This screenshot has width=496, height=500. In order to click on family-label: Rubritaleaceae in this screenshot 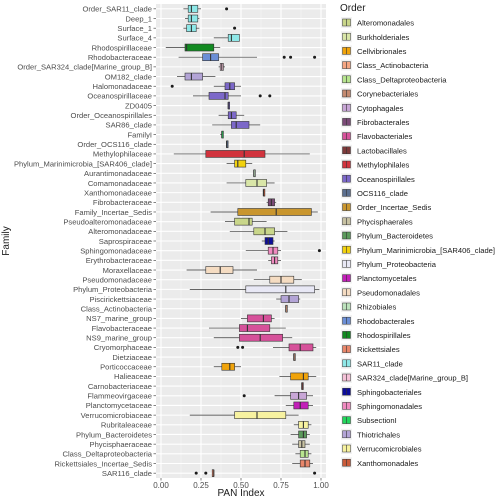, I will do `click(126, 425)`.